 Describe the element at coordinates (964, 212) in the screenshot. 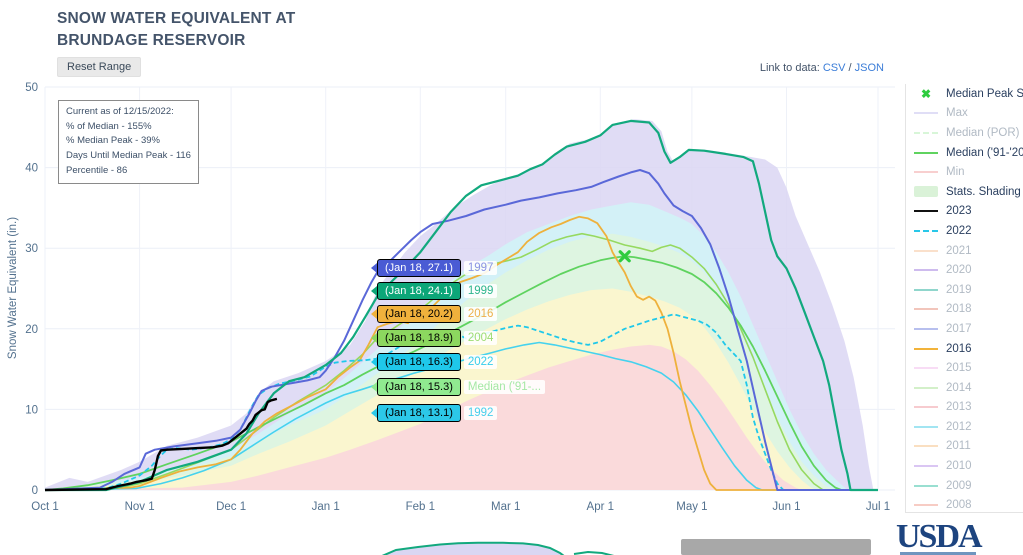

I see `legend-item-2023: 2023` at that location.